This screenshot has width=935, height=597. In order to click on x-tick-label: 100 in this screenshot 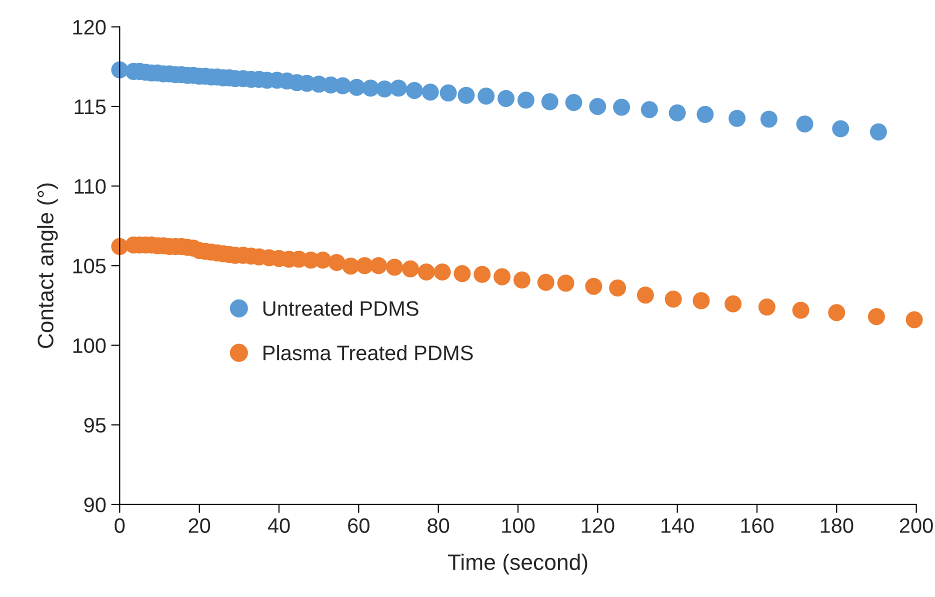, I will do `click(518, 525)`.